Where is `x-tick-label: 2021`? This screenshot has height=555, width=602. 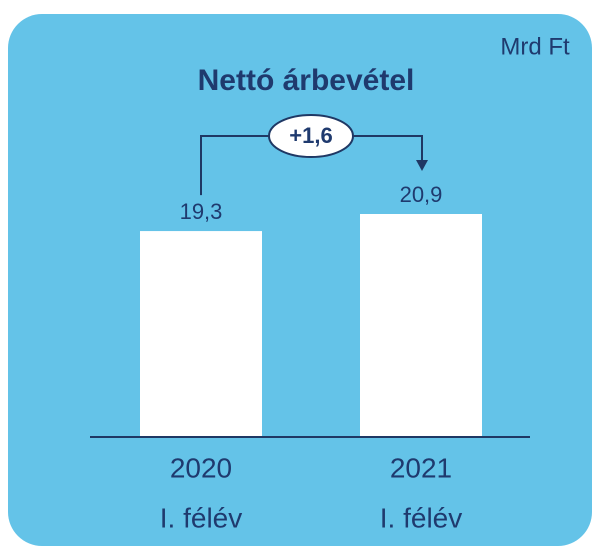
x-tick-label: 2021 is located at coordinates (421, 467).